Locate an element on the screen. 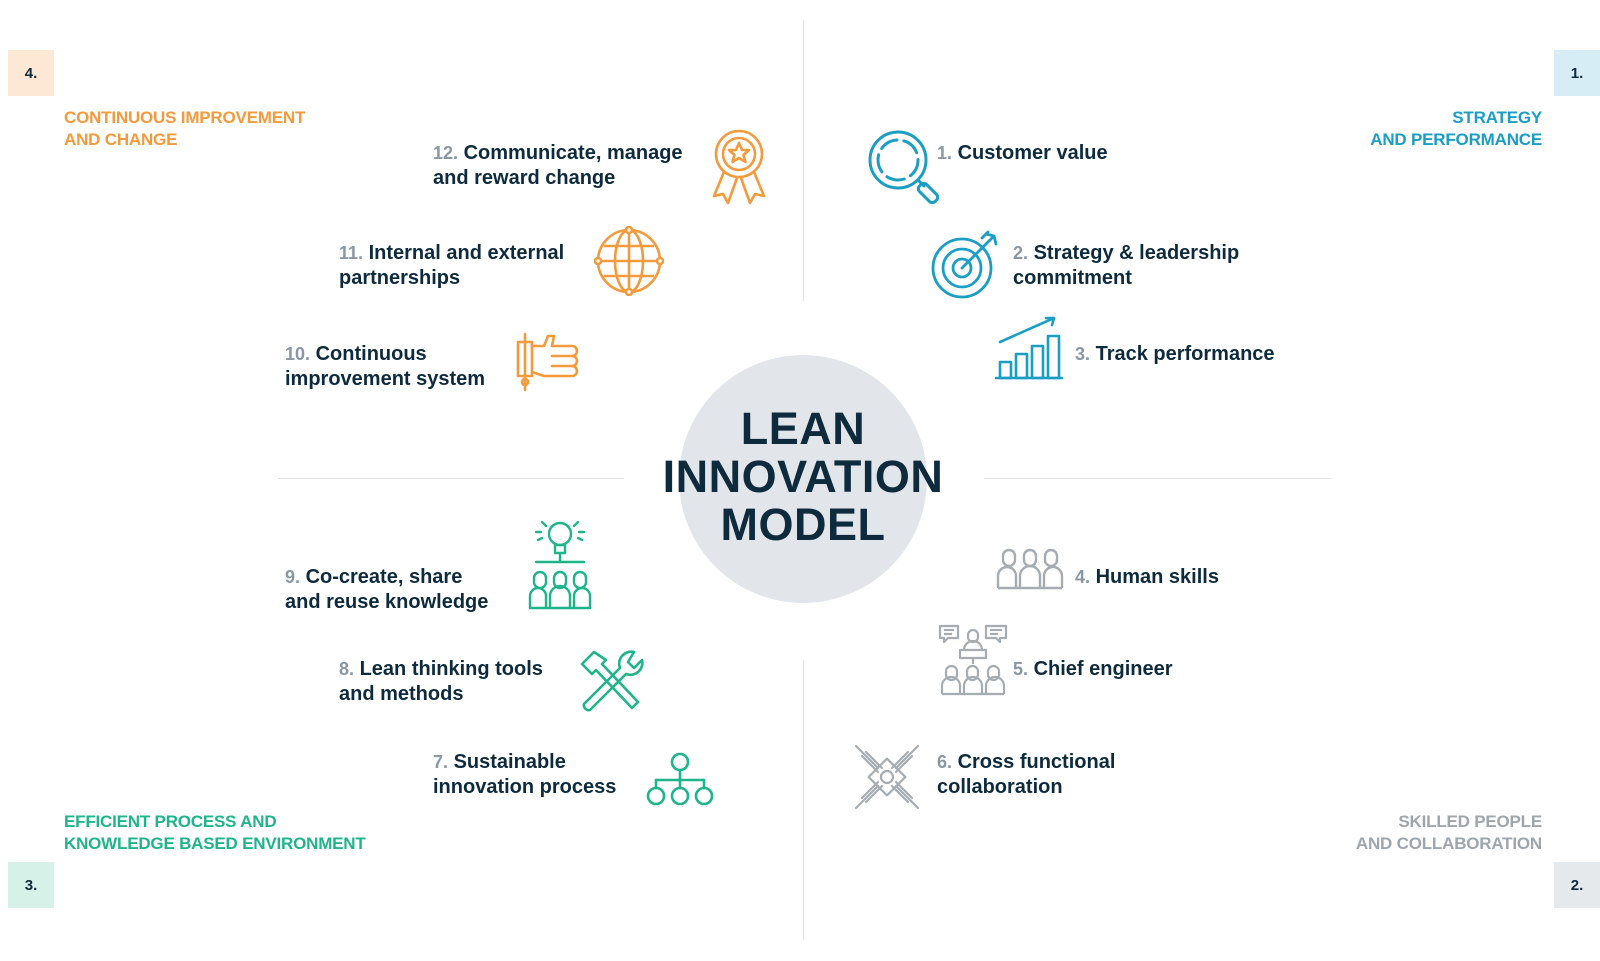 Image resolution: width=1600 pixels, height=961 pixels. item-4-line1: 4. Human skills is located at coordinates (1147, 577).